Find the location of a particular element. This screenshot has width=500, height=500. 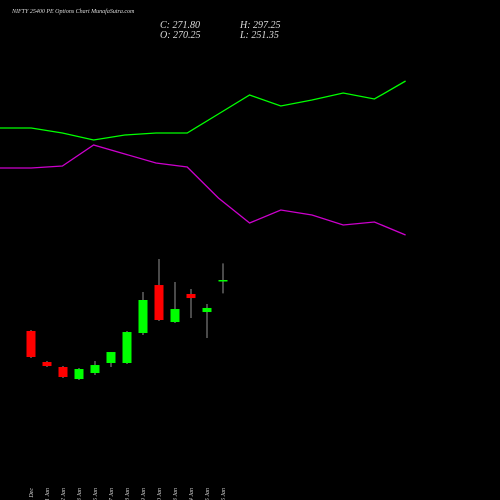

x-tick-label: 13 Jan is located at coordinates (176, 494).